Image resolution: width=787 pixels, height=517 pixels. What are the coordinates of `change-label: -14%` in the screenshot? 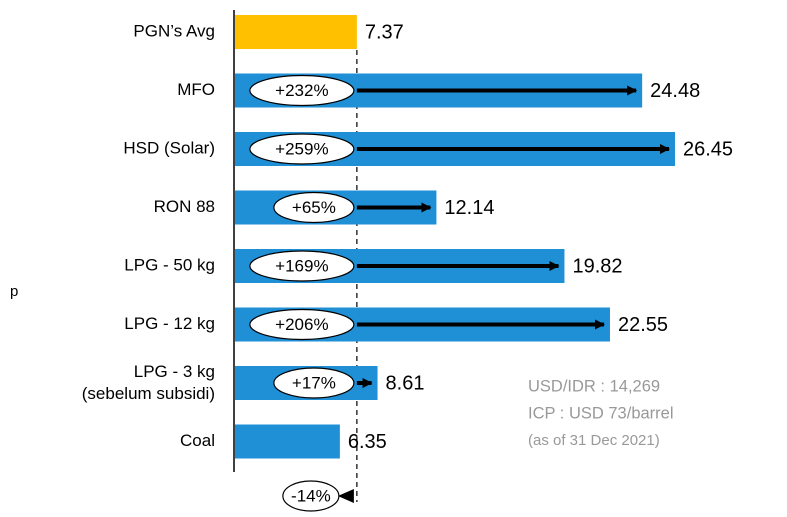 It's located at (311, 495).